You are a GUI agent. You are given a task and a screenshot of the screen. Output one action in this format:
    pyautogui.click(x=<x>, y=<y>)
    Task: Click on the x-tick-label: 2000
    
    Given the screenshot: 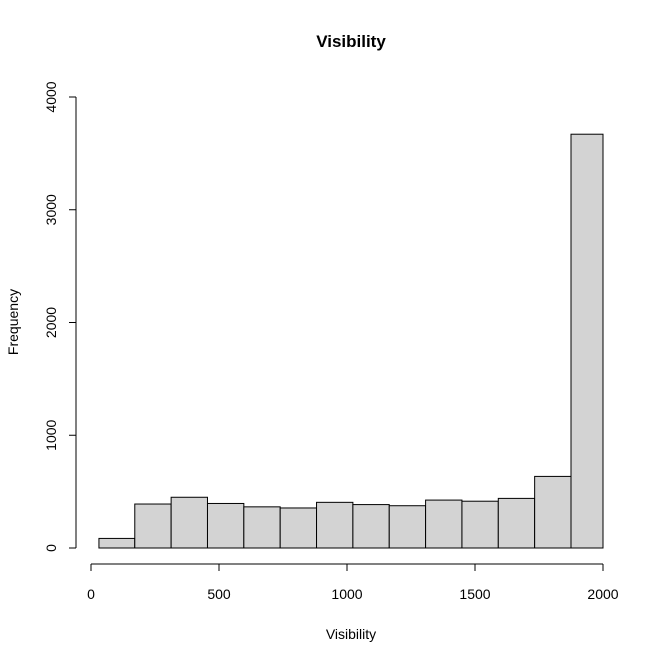 What is the action you would take?
    pyautogui.click(x=602, y=594)
    